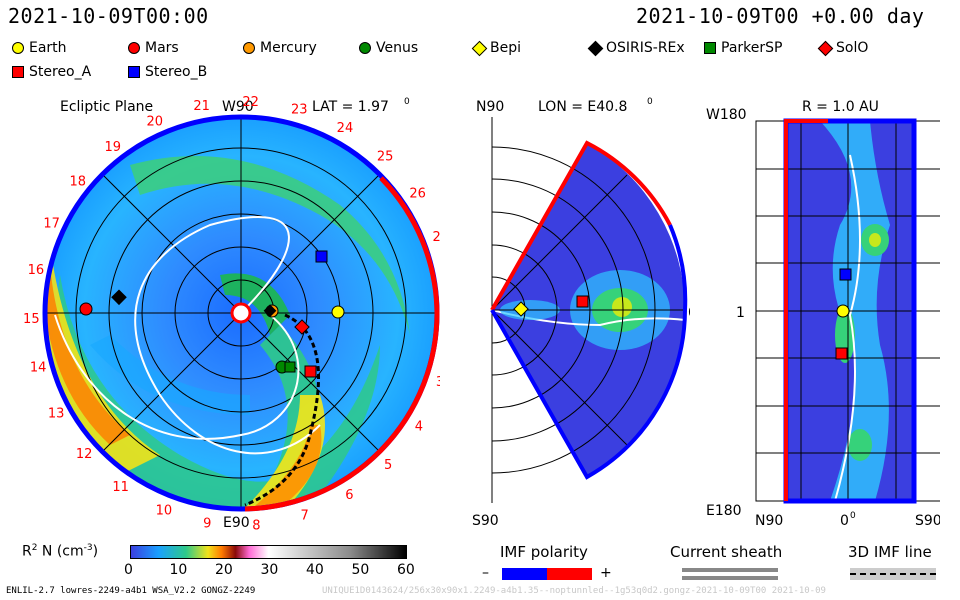 This screenshot has width=960, height=600. I want to click on imf-polarity-bar, so click(547, 574).